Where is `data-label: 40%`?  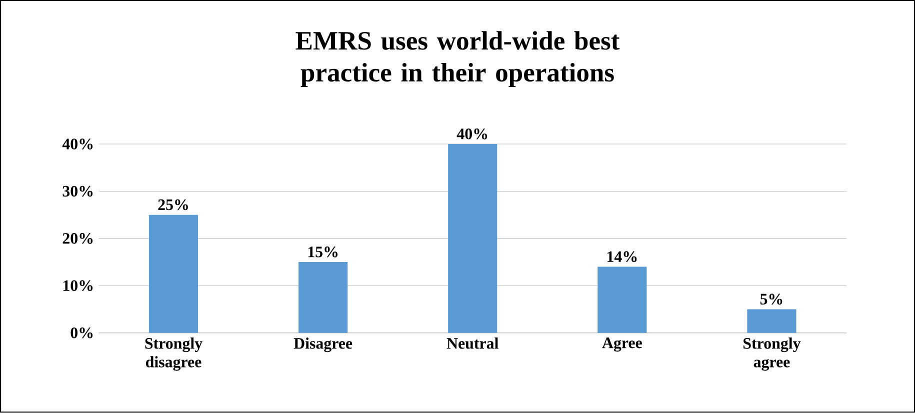 data-label: 40% is located at coordinates (472, 134).